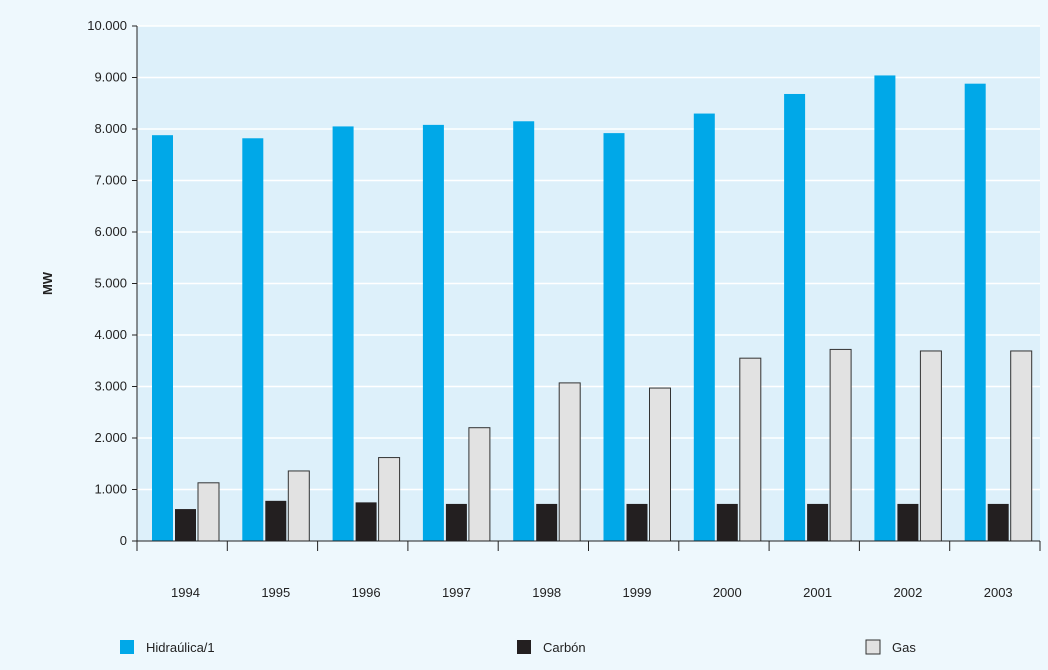 This screenshot has height=670, width=1048. I want to click on y-tick-label: 4.000, so click(110, 334).